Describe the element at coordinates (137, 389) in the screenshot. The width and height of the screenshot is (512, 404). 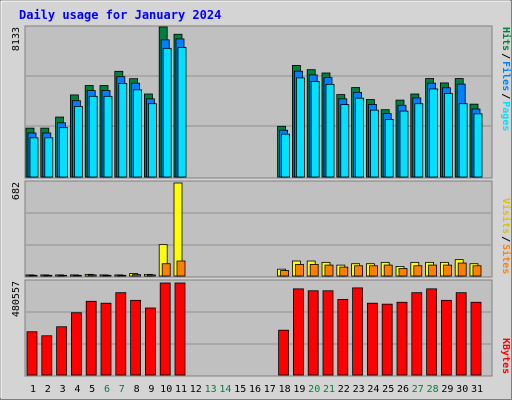
I see `x-tick-label-day-8: 8` at that location.